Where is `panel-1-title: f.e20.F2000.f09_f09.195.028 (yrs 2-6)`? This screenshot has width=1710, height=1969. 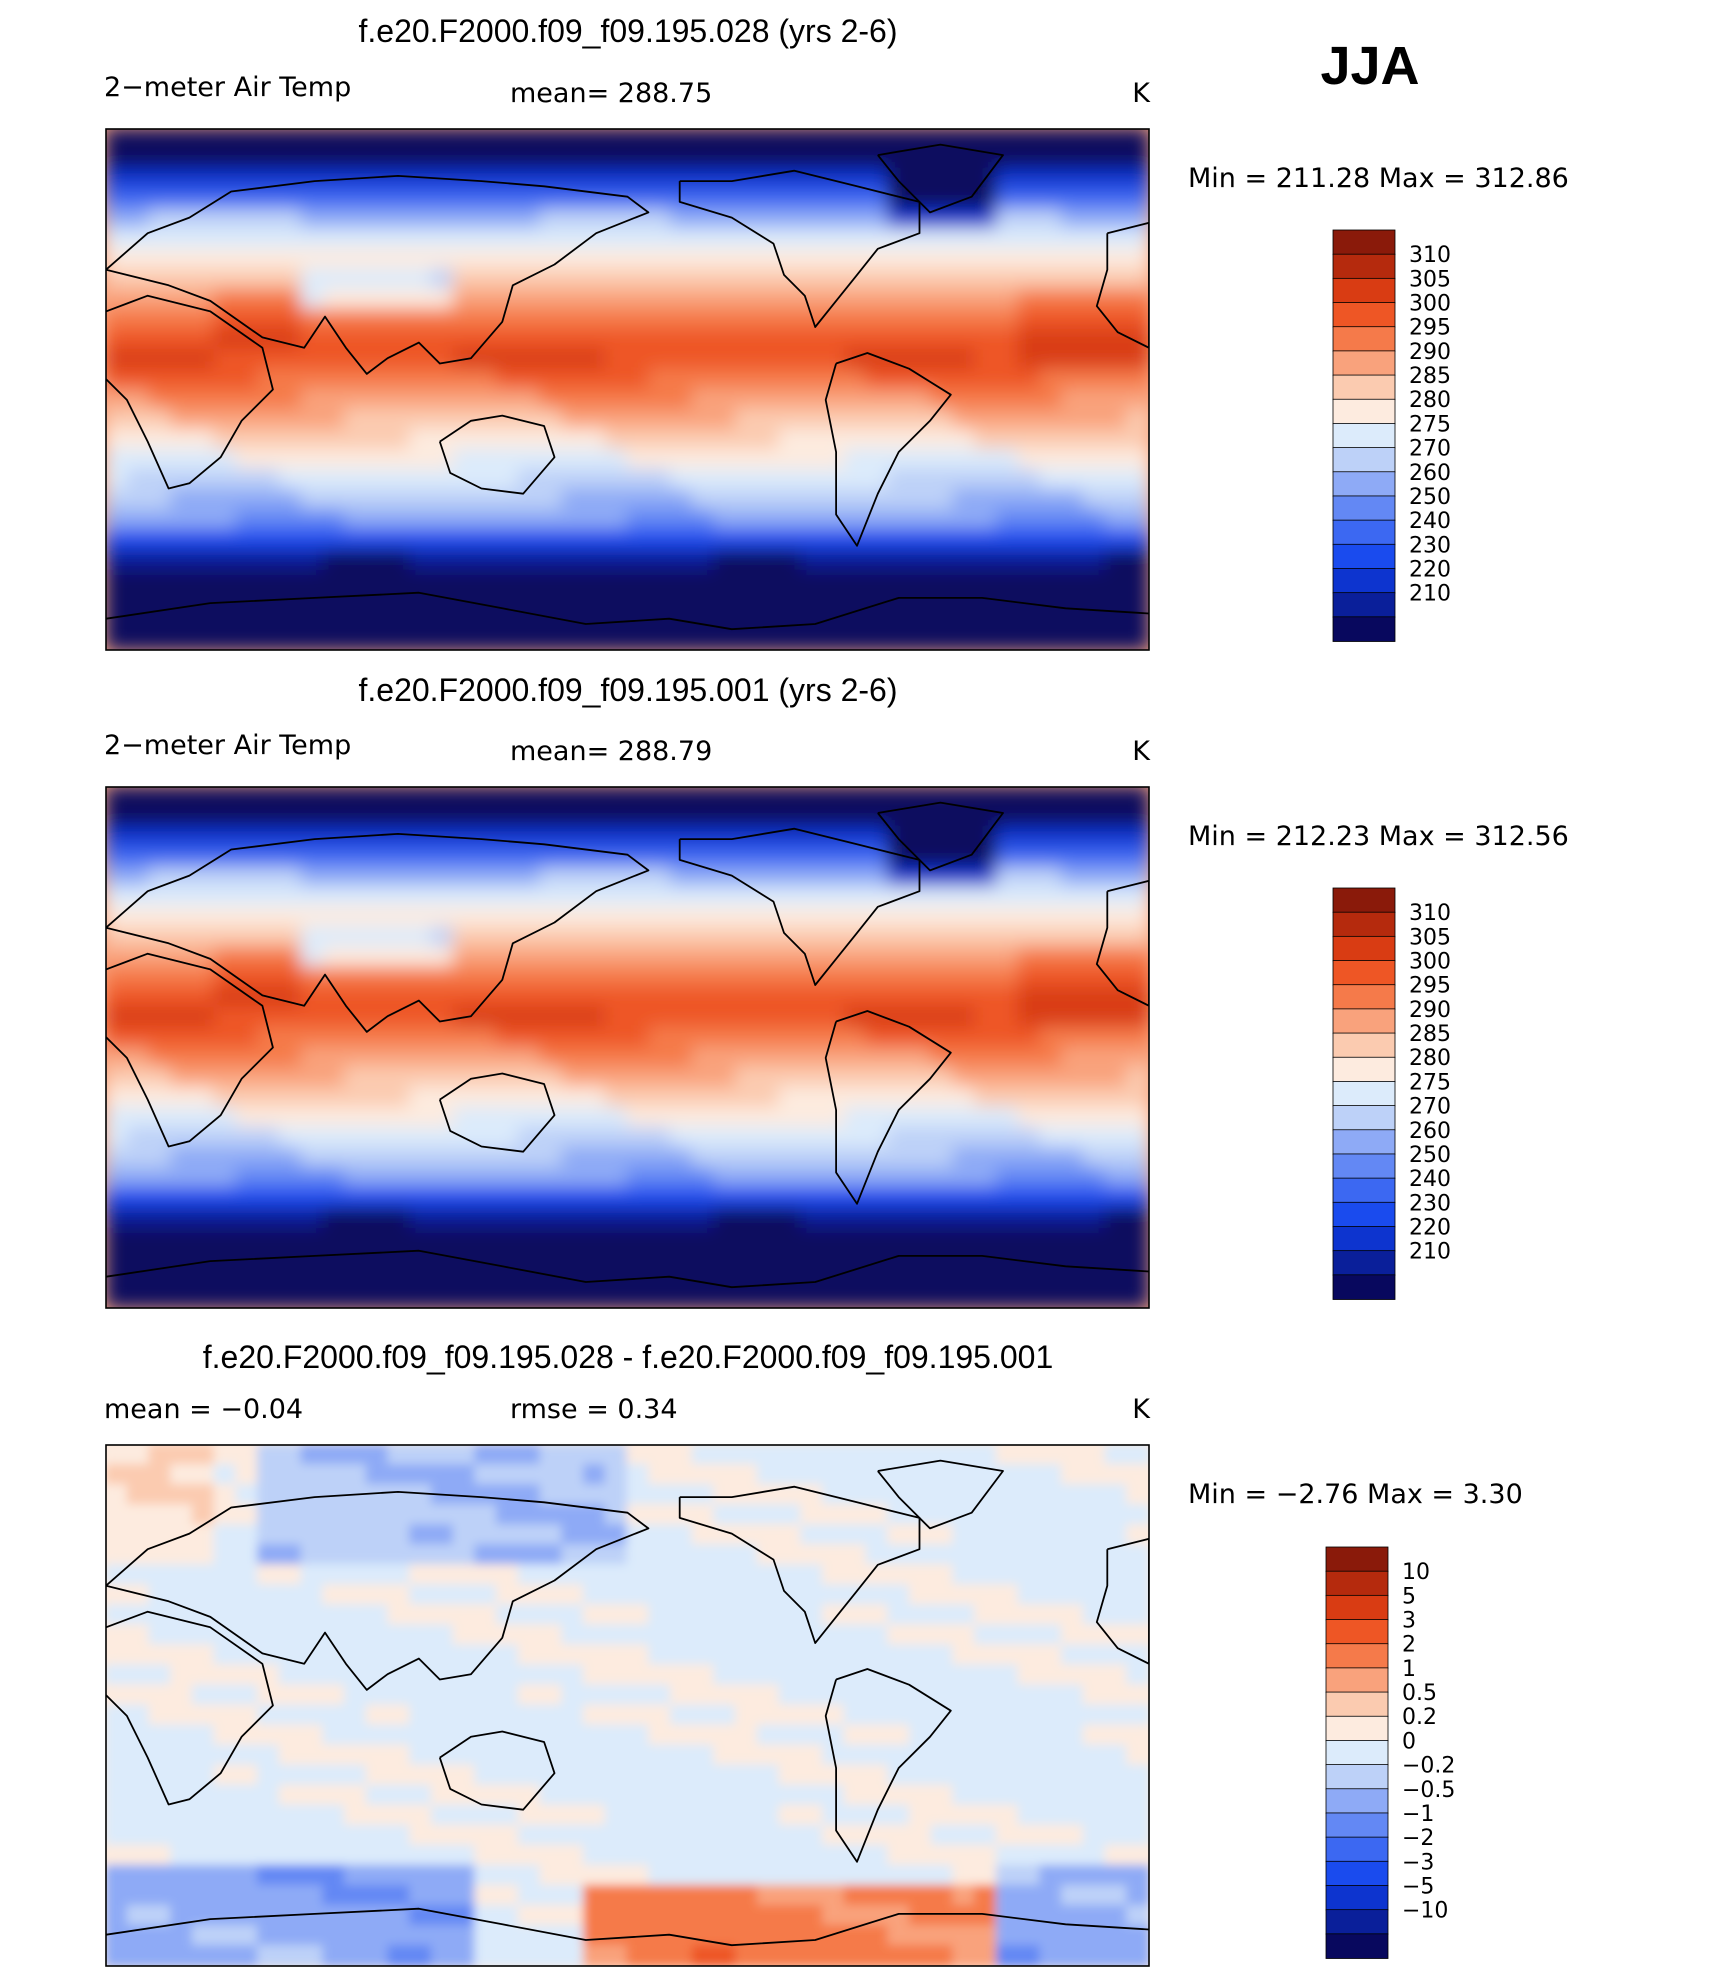 panel-1-title: f.e20.F2000.f09_f09.195.028 (yrs 2-6) is located at coordinates (627, 31).